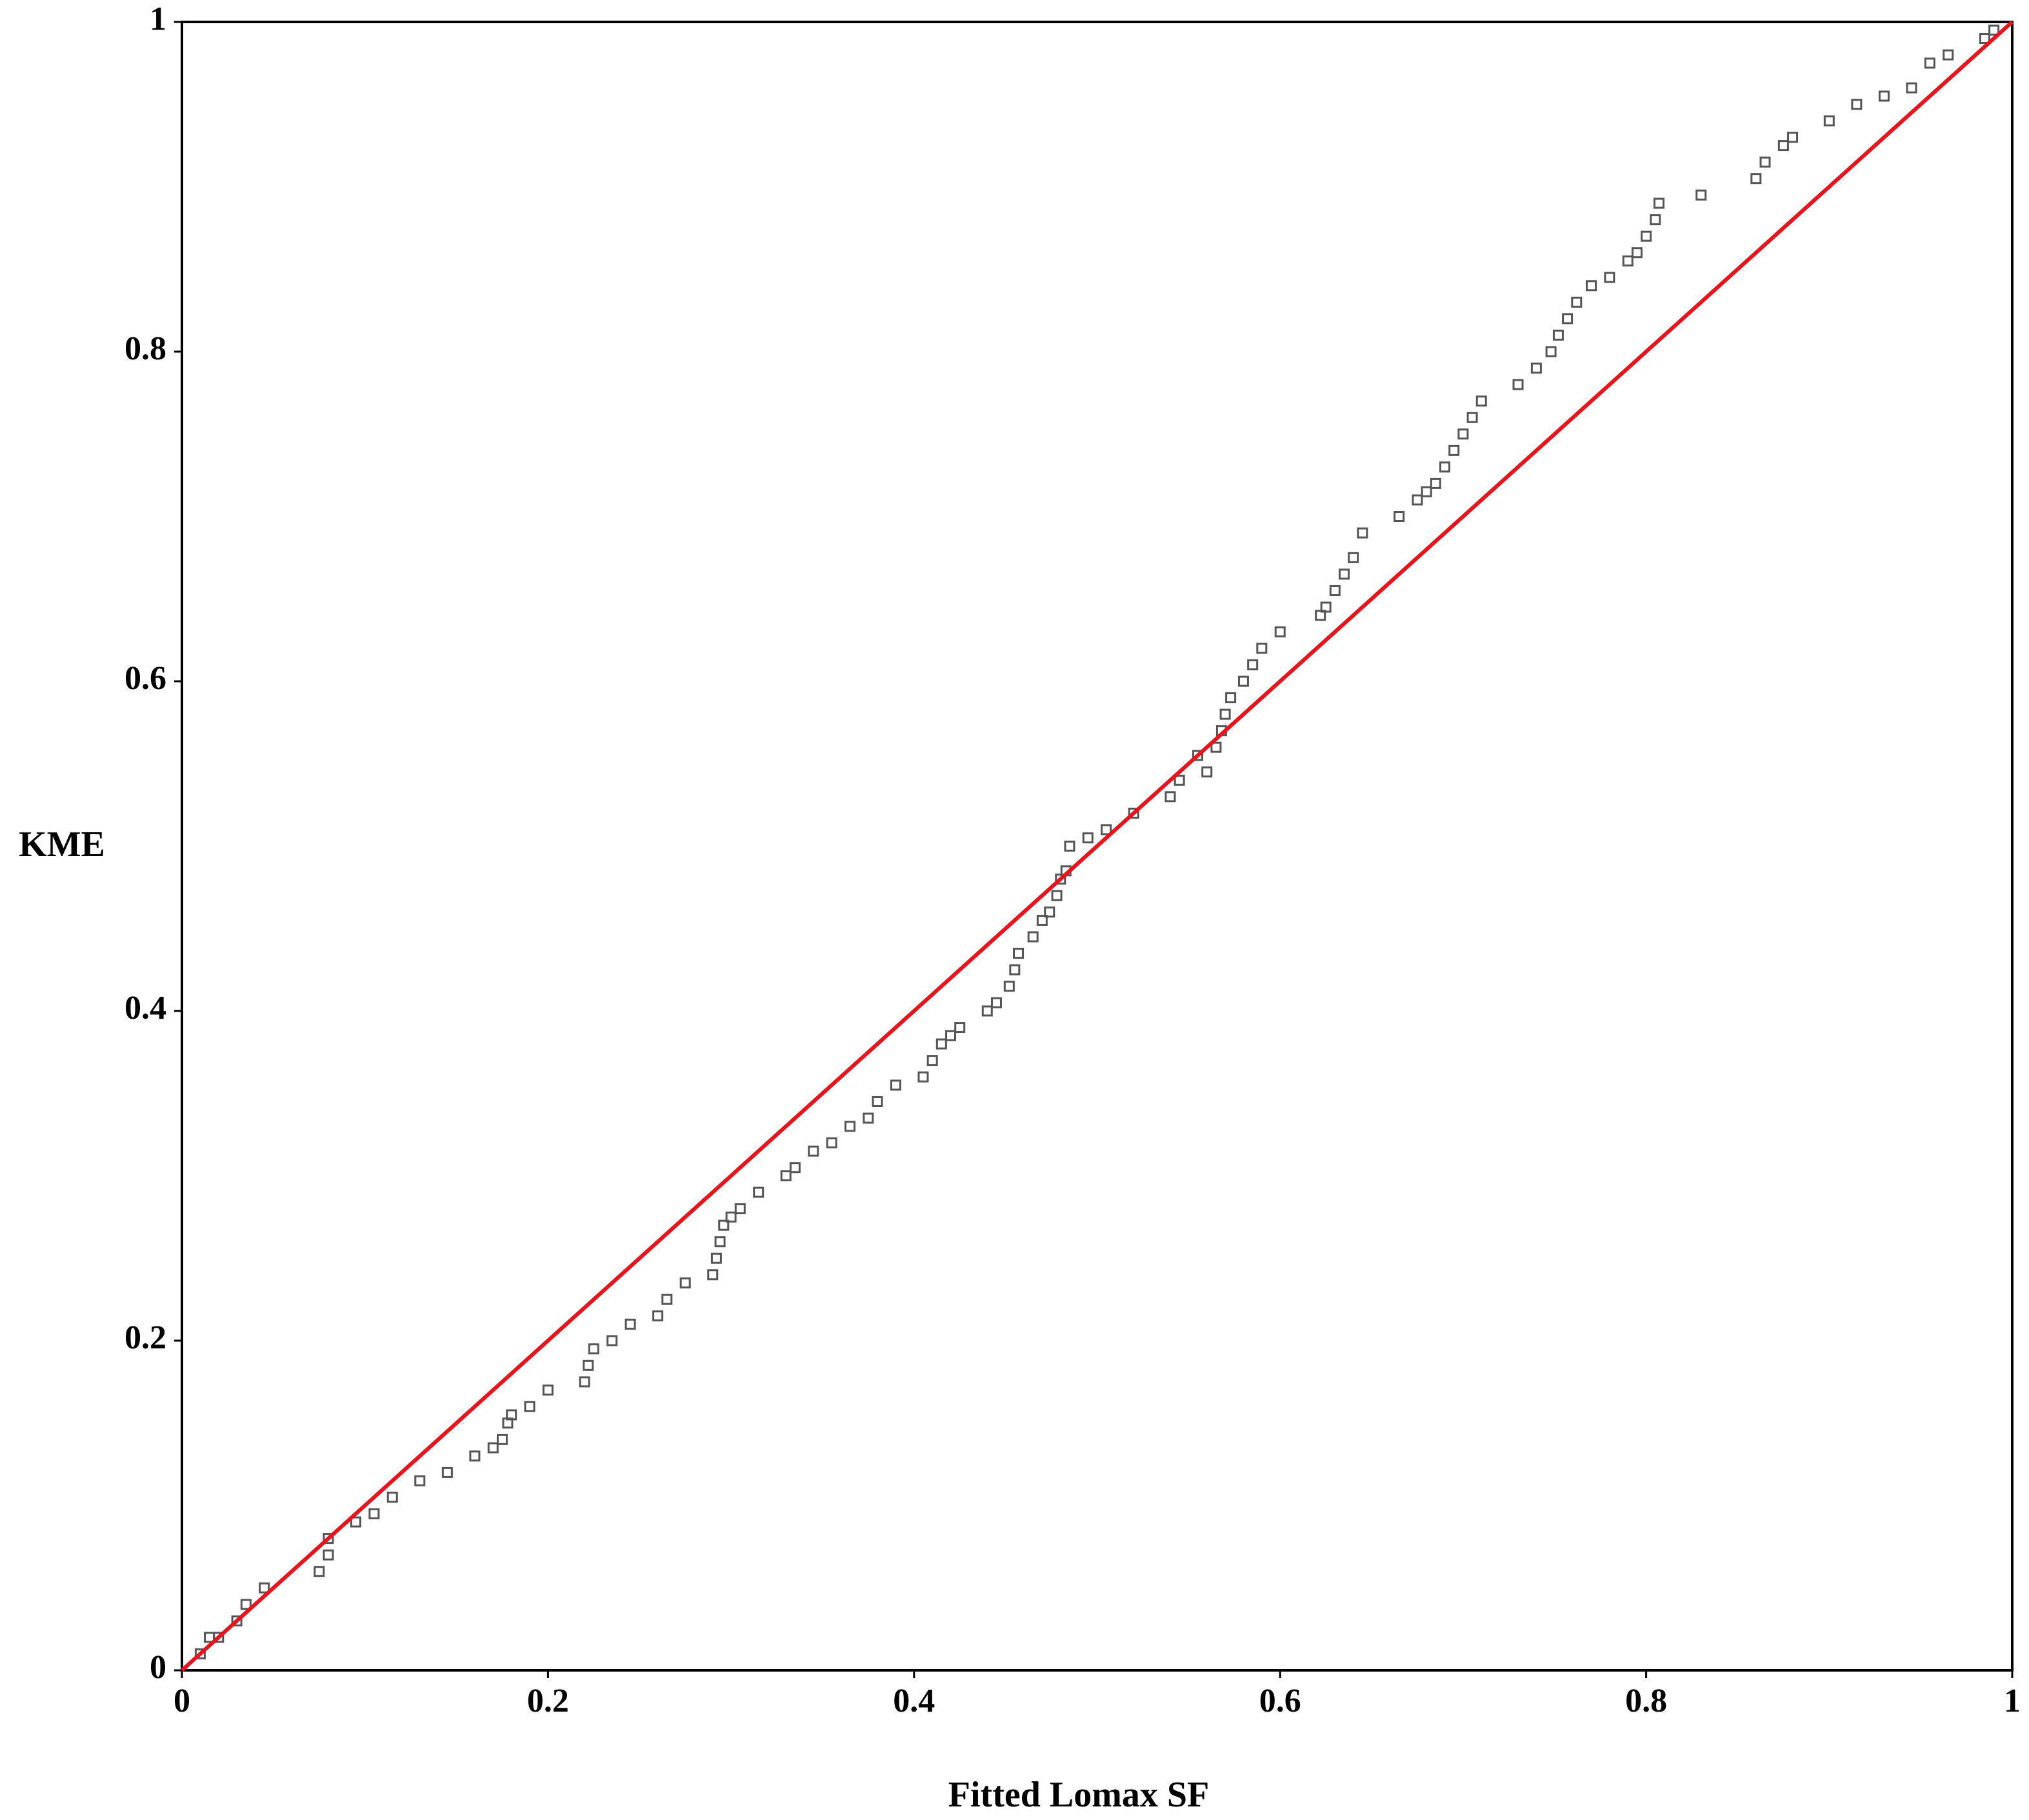 This screenshot has width=2029, height=1820. Describe the element at coordinates (1280, 1701) in the screenshot. I see `x-tick-label: 0.6` at that location.